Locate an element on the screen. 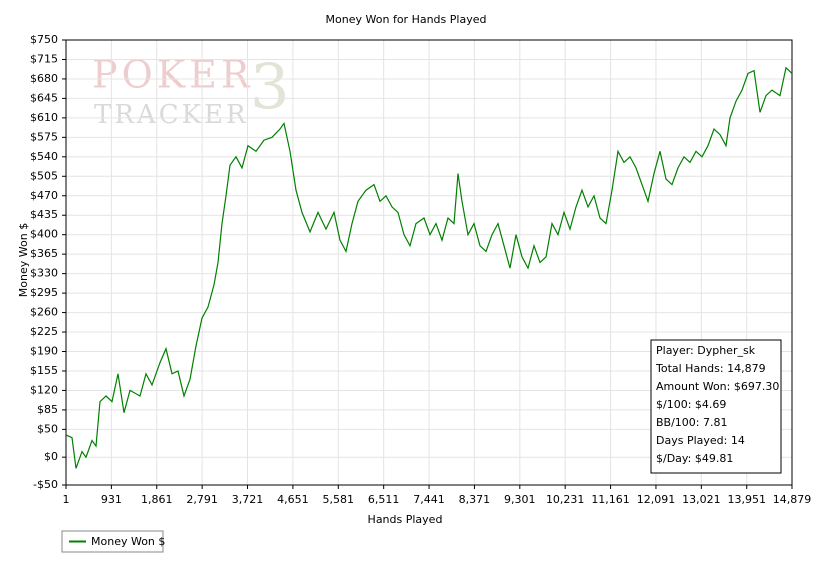 This screenshot has height=569, width=815. y-tick-label: $575 is located at coordinates (44, 136).